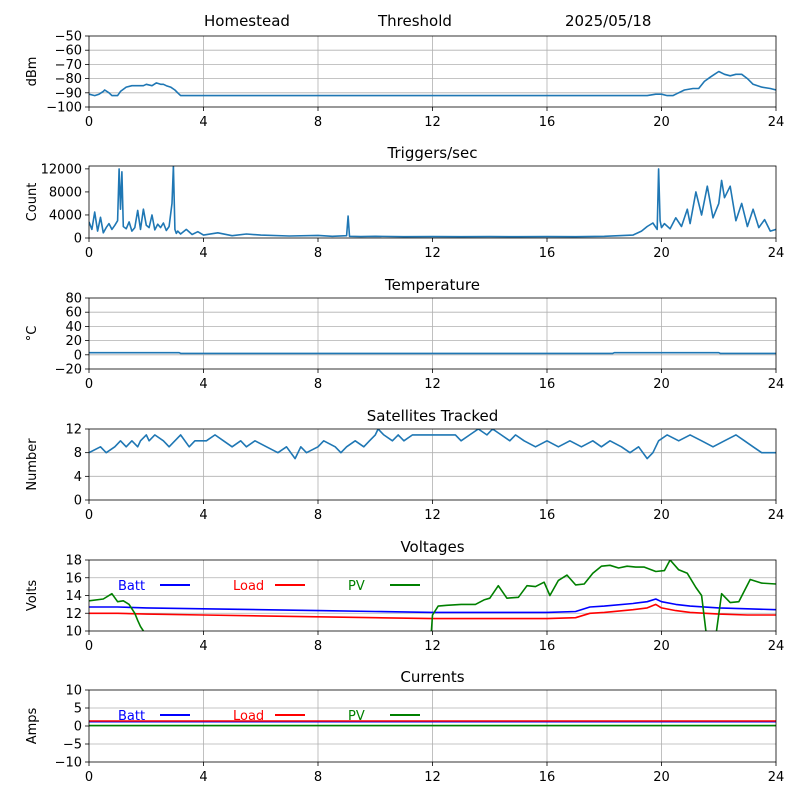  What do you see at coordinates (432, 153) in the screenshot?
I see `triggers-title: Triggers/sec` at bounding box center [432, 153].